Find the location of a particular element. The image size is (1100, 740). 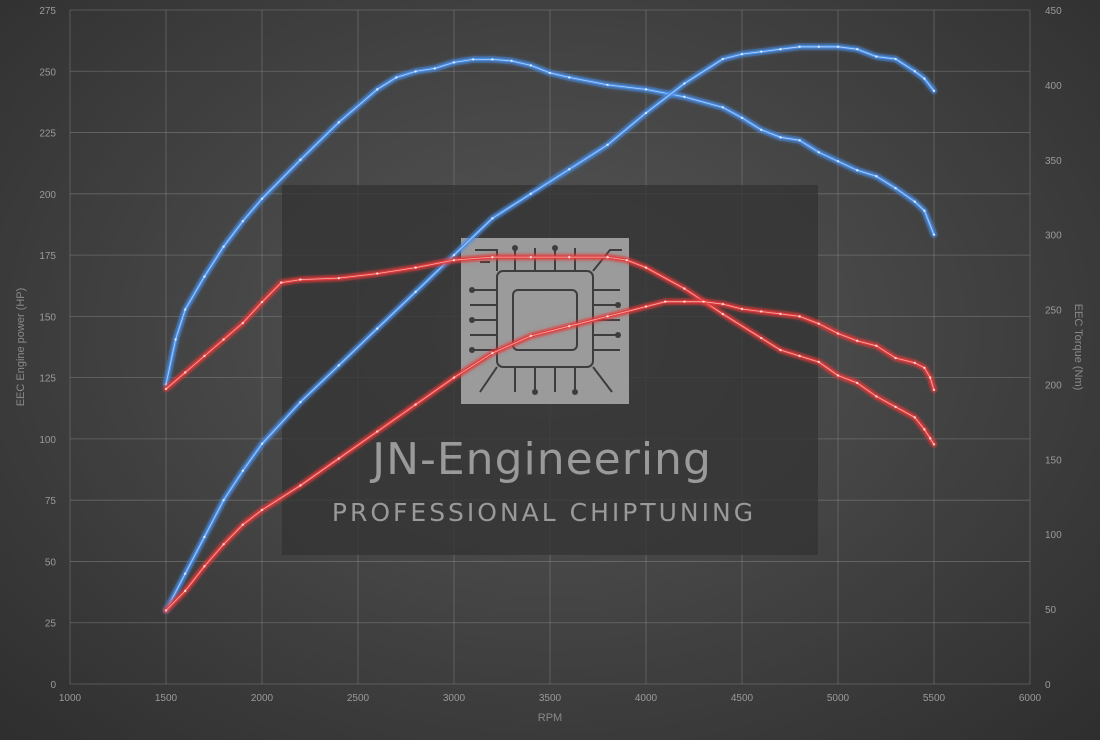

right-tick-label: 150 is located at coordinates (1053, 460).